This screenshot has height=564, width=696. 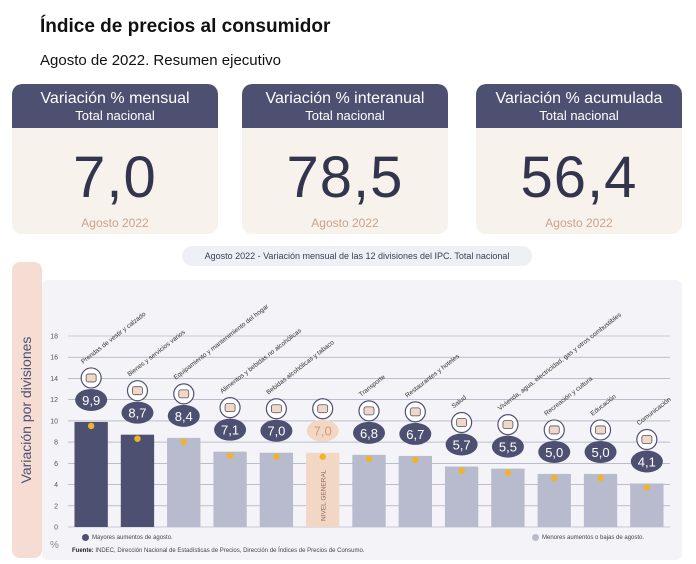 What do you see at coordinates (54, 337) in the screenshot?
I see `y-tick-label: 18` at bounding box center [54, 337].